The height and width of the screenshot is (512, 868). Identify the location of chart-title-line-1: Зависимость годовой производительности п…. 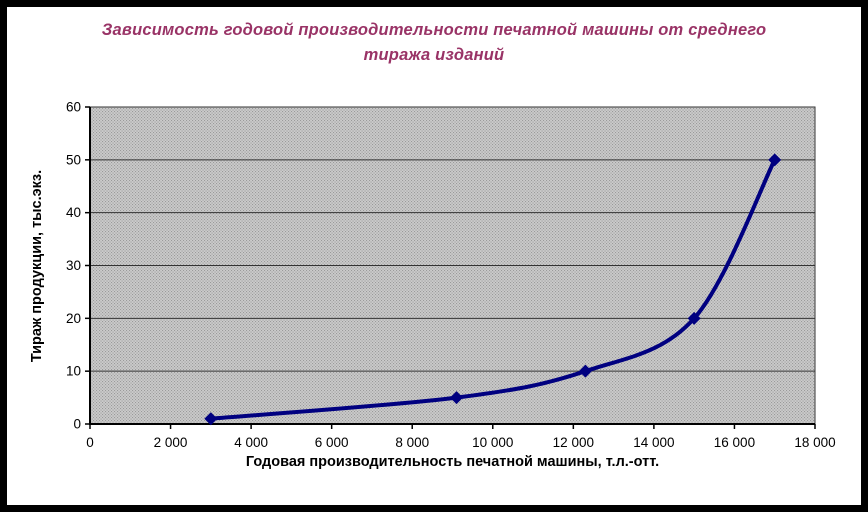
(434, 30).